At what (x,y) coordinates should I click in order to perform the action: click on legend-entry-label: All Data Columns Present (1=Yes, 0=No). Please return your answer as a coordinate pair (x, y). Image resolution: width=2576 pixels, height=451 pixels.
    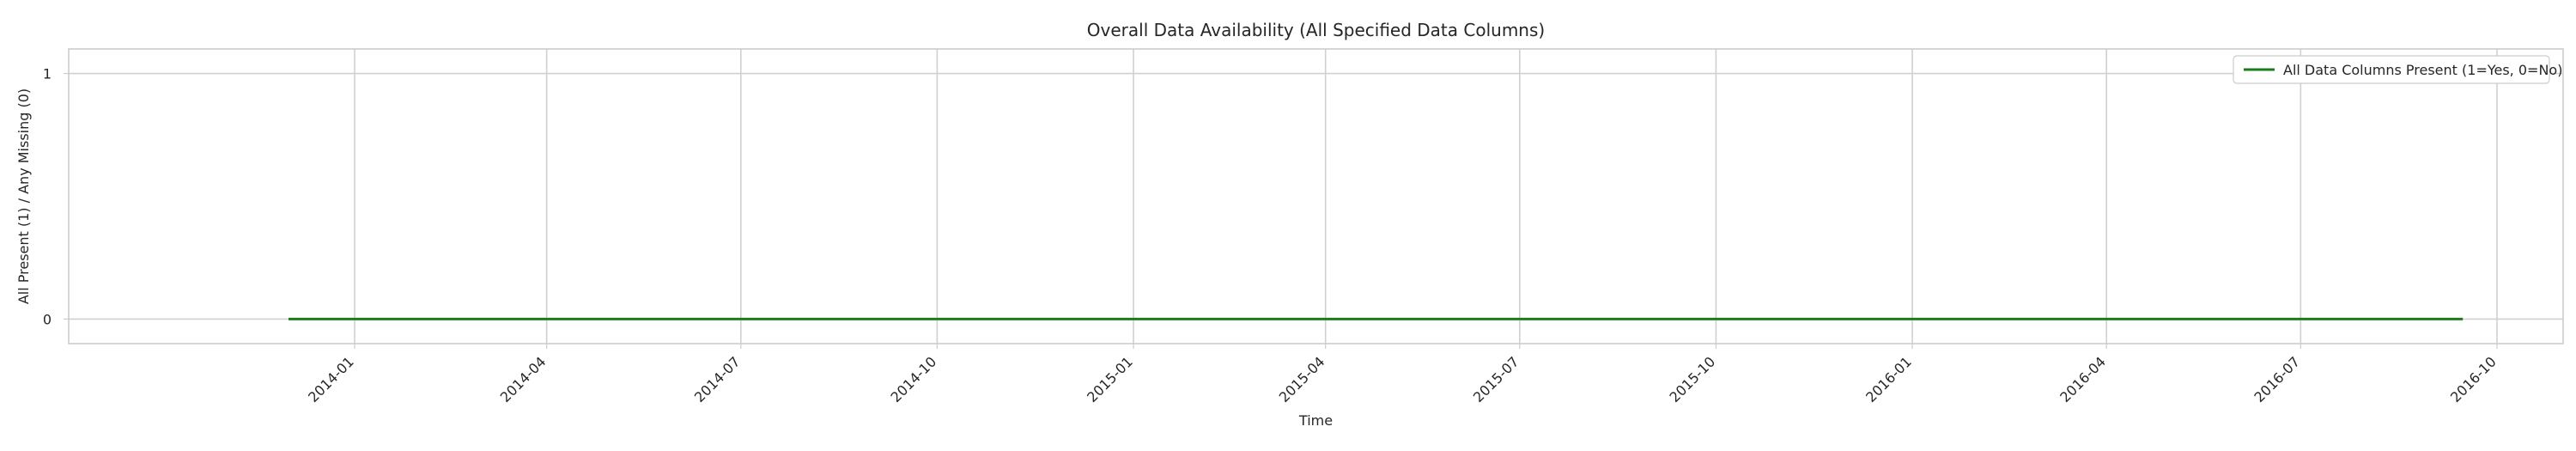
    Looking at the image, I should click on (2422, 70).